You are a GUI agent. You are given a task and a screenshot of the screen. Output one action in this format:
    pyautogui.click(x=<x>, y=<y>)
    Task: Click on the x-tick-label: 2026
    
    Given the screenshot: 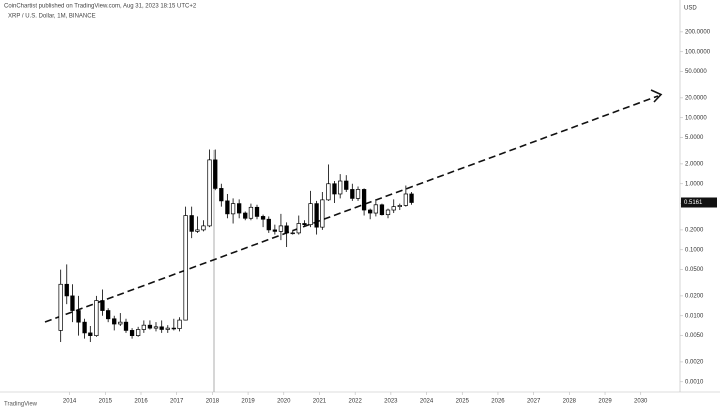 What is the action you would take?
    pyautogui.click(x=498, y=402)
    